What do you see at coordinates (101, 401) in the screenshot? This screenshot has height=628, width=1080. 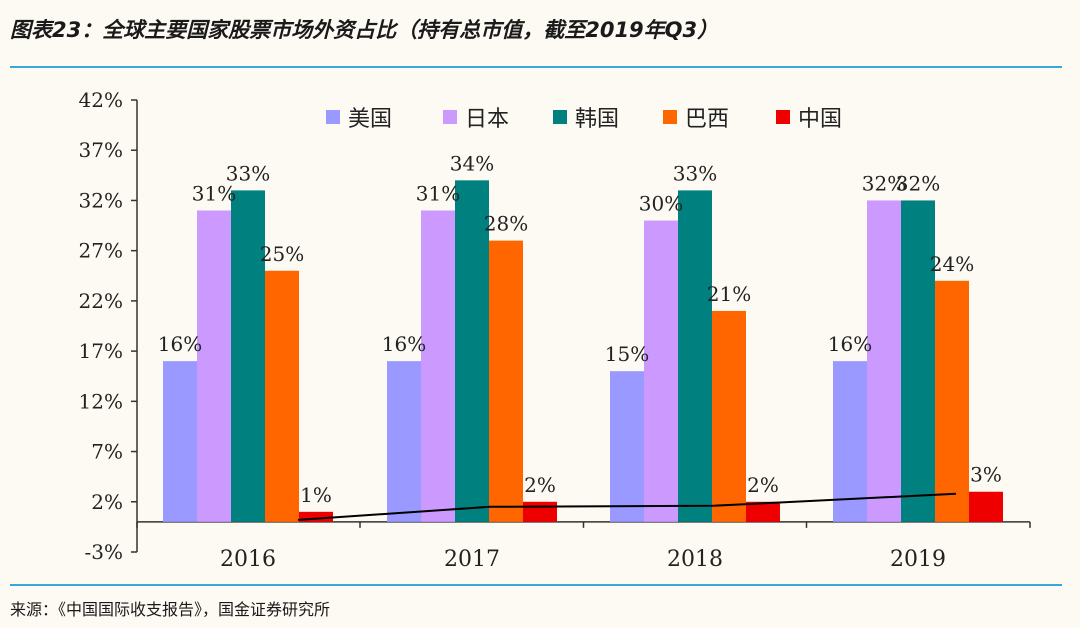 I see `y-tick-label: 12%` at bounding box center [101, 401].